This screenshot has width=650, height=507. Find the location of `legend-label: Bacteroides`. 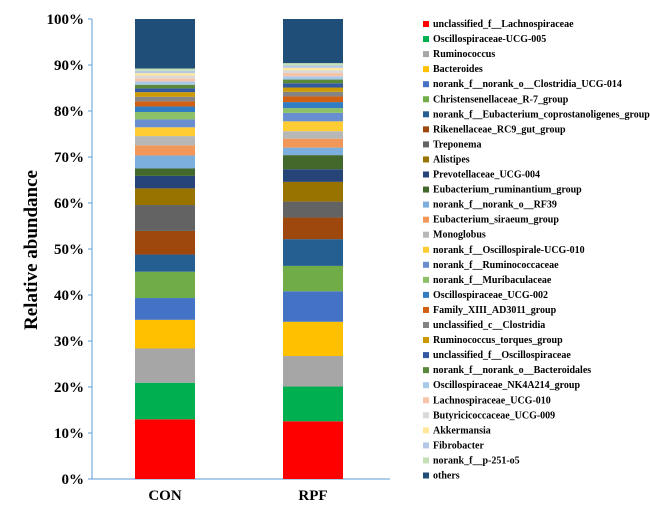

legend-label: Bacteroides is located at coordinates (458, 69).